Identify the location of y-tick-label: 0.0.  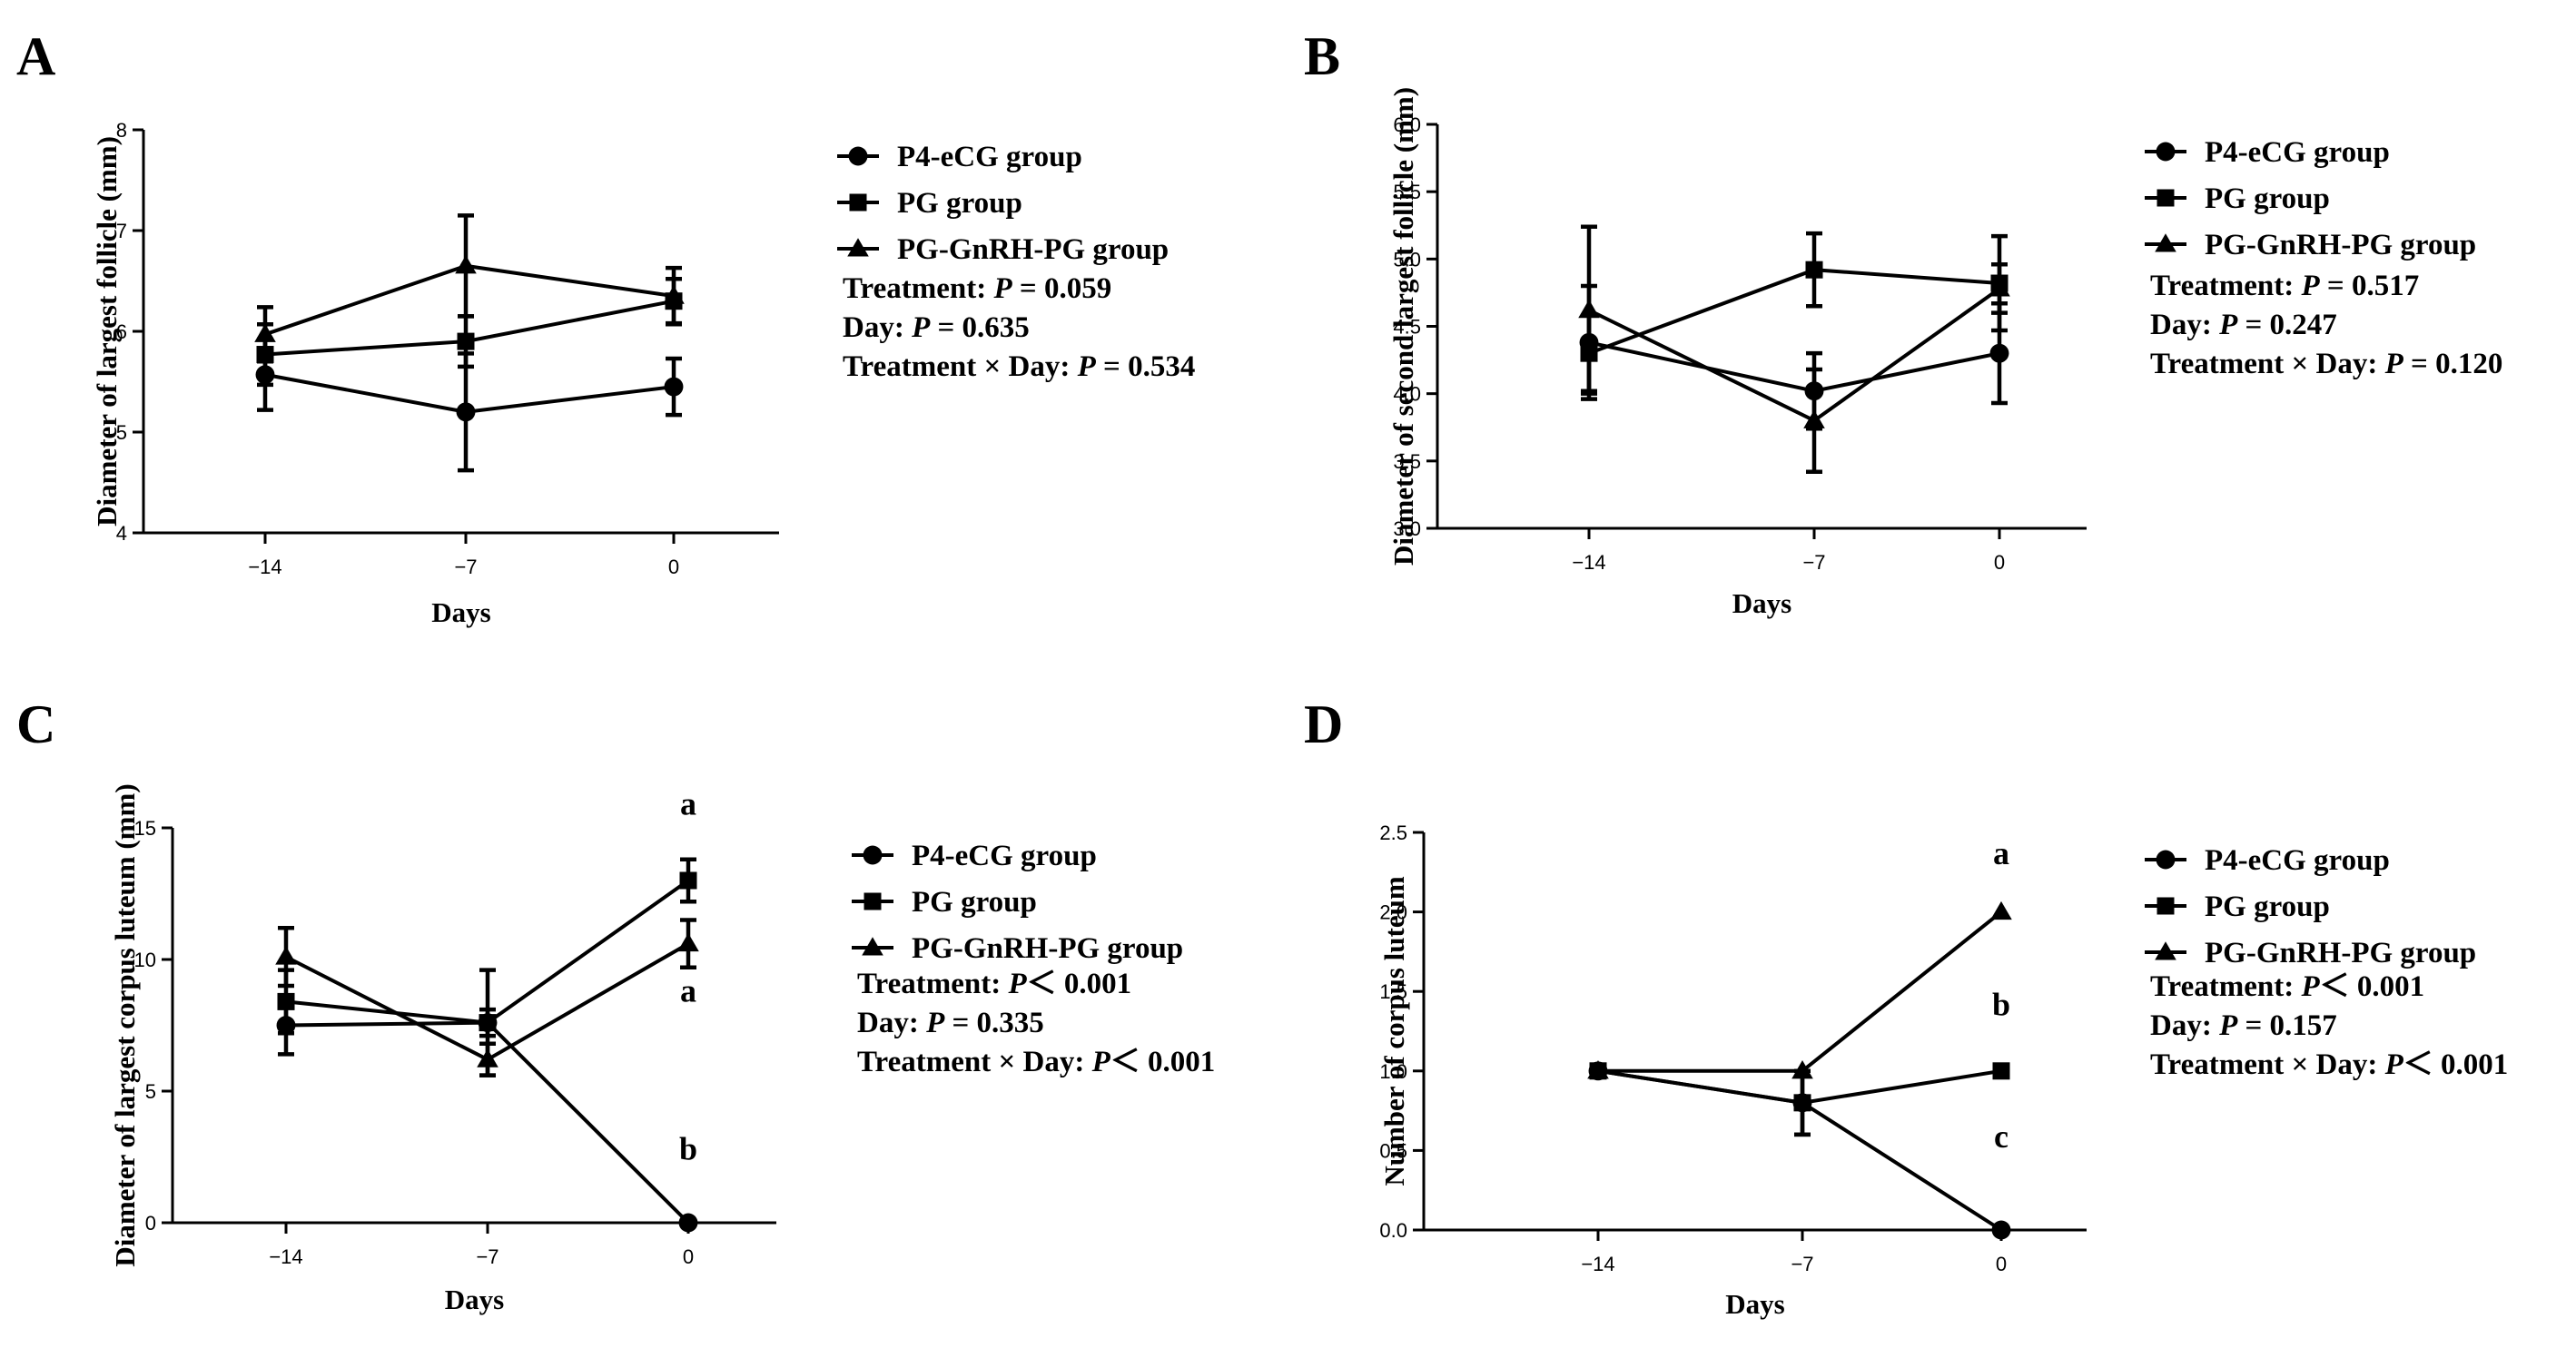
(1393, 1230).